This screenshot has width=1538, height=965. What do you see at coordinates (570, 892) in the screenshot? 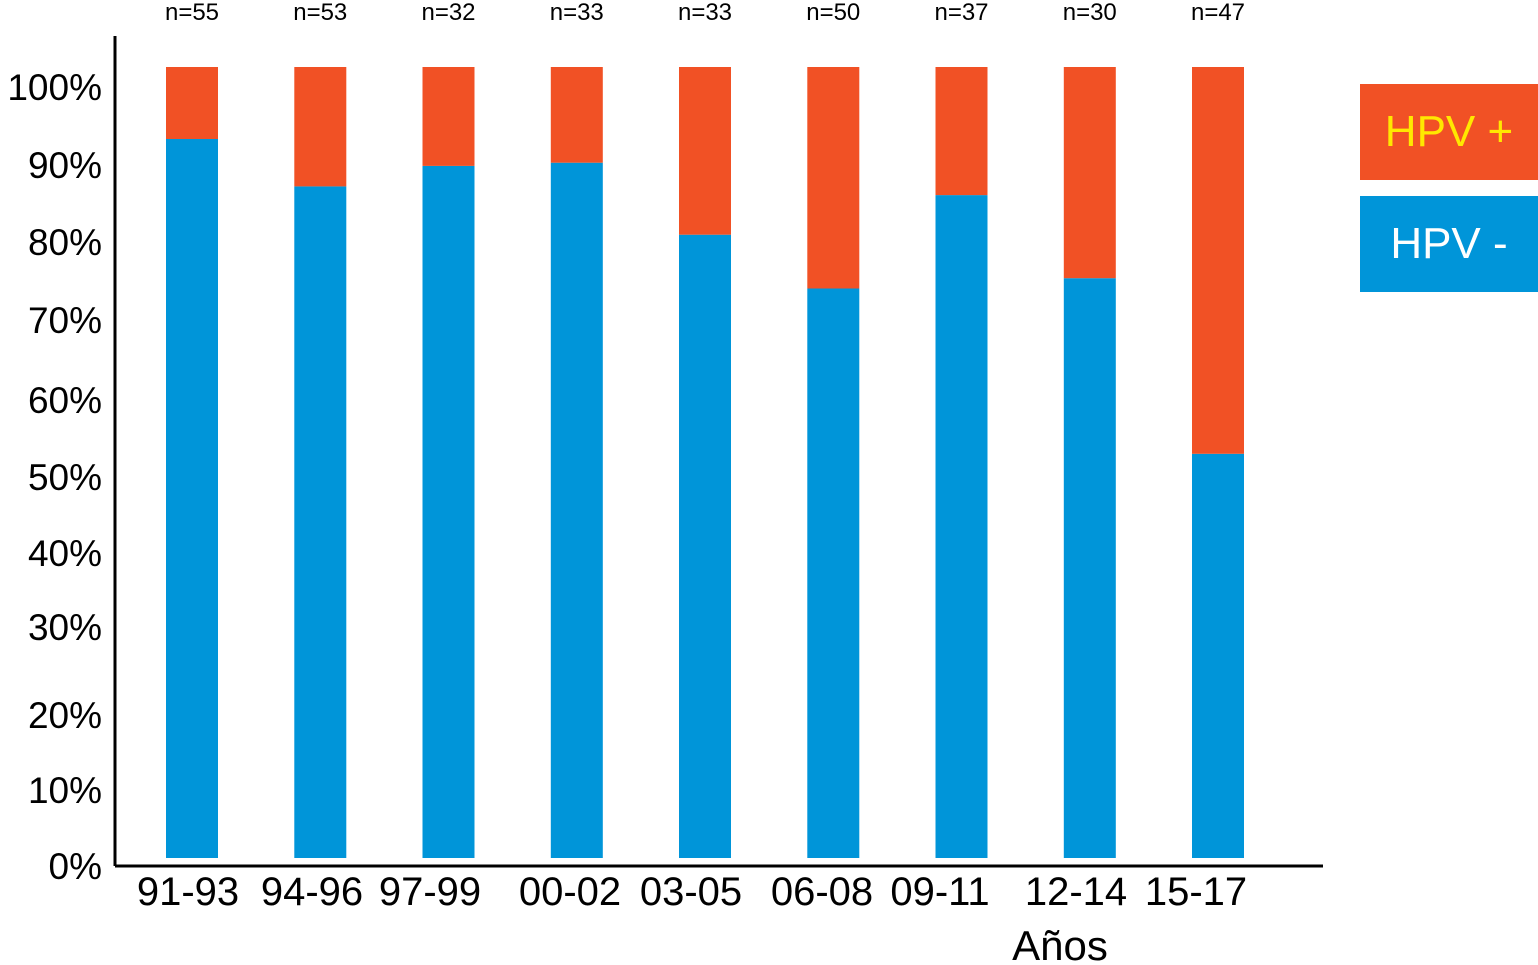
I see `x-tick-label: 00-02` at bounding box center [570, 892].